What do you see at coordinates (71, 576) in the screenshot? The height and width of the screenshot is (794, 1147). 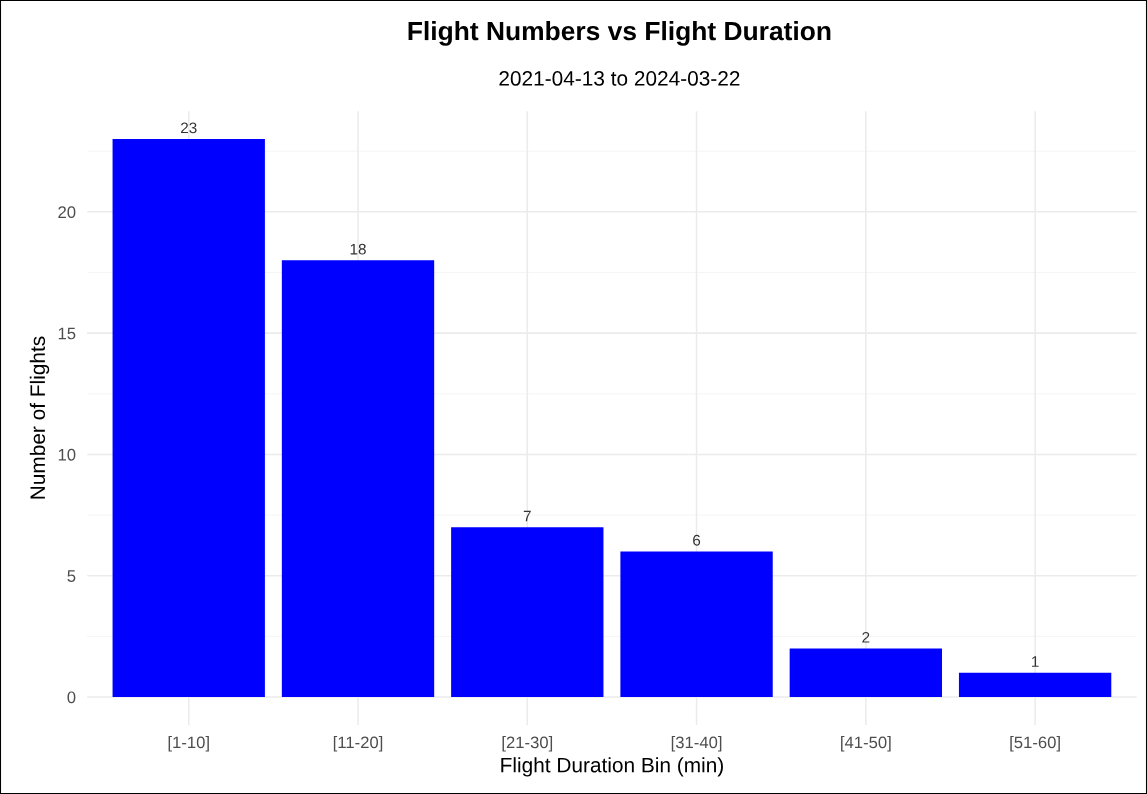 I see `y-tick-label: 5` at bounding box center [71, 576].